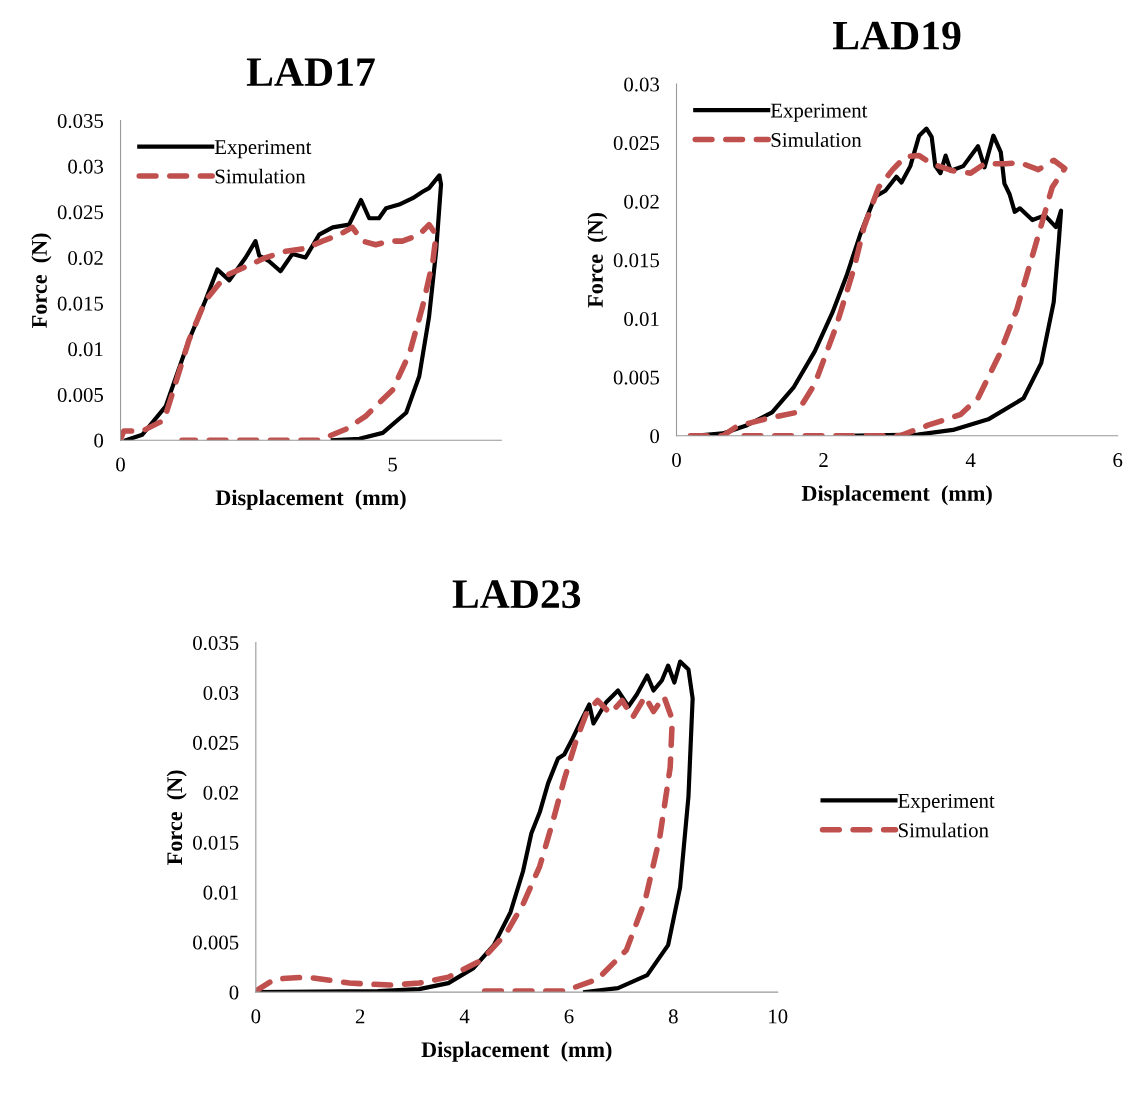 This screenshot has height=1106, width=1137. I want to click on x-tick-label: 8, so click(673, 1016).